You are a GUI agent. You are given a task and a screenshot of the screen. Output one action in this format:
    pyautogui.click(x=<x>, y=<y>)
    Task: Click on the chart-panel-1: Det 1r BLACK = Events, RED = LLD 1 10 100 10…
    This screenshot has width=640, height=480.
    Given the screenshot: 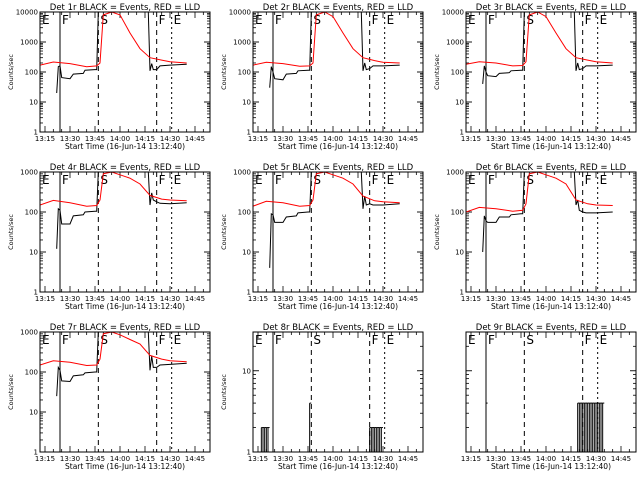 What is the action you would take?
    pyautogui.click(x=109, y=77)
    